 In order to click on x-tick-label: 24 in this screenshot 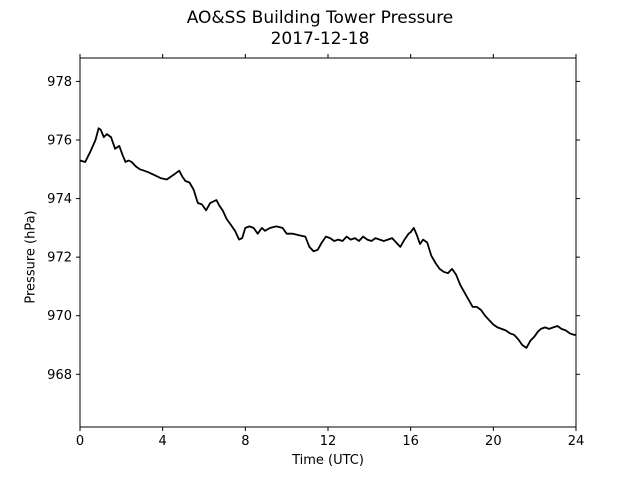, I will do `click(576, 441)`.